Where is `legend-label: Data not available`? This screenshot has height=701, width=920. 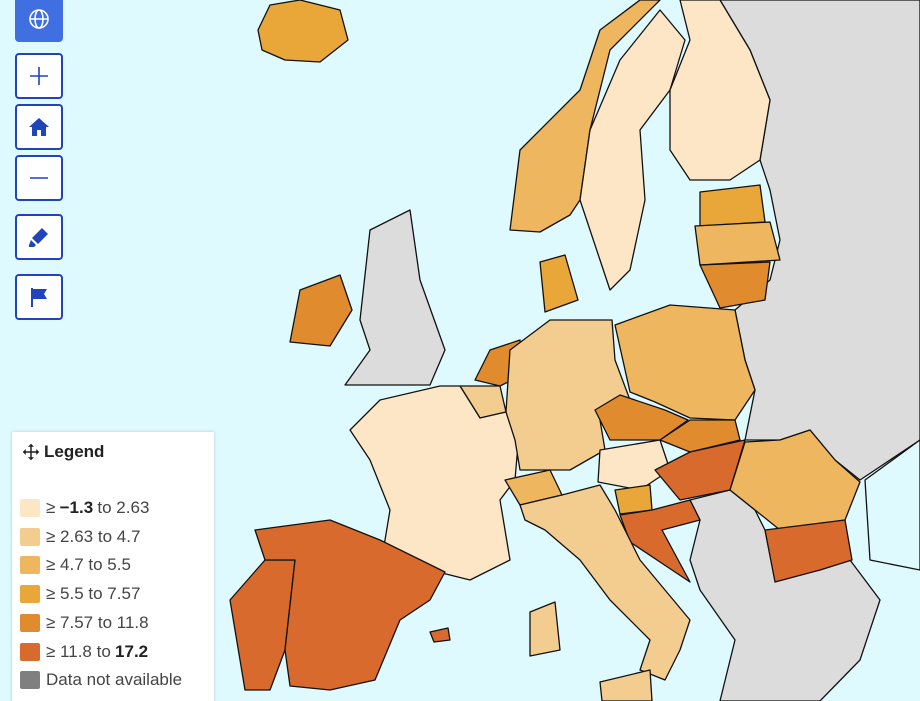 legend-label: Data not available is located at coordinates (114, 680).